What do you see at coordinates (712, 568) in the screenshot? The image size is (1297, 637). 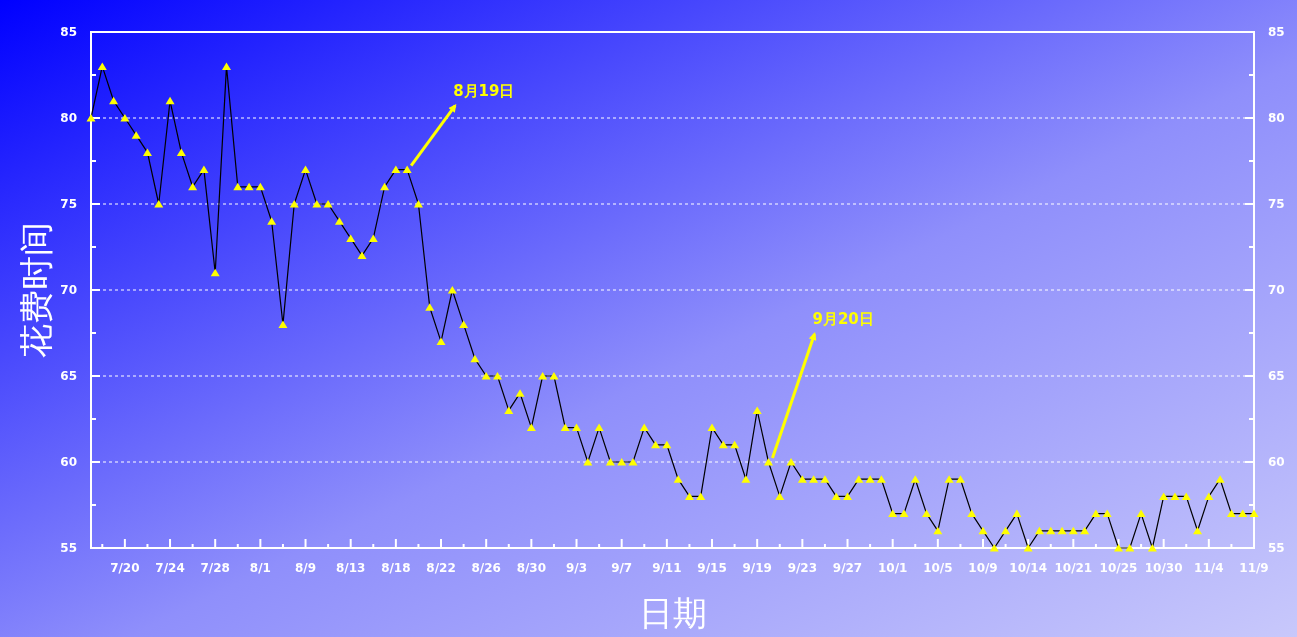 I see `x-tick-label: 9/15` at bounding box center [712, 568].